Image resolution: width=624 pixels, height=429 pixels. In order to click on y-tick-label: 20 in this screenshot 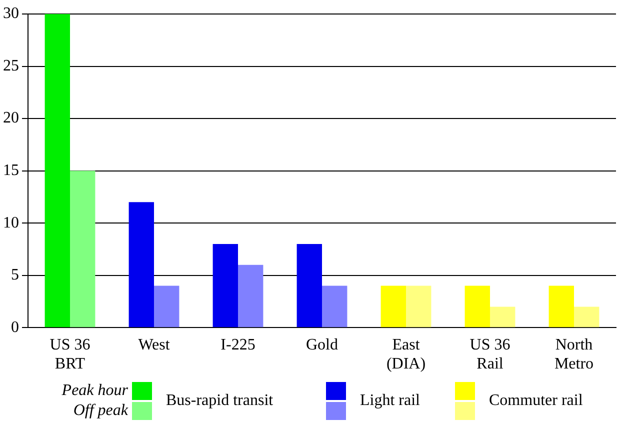, I will do `click(11, 118)`.